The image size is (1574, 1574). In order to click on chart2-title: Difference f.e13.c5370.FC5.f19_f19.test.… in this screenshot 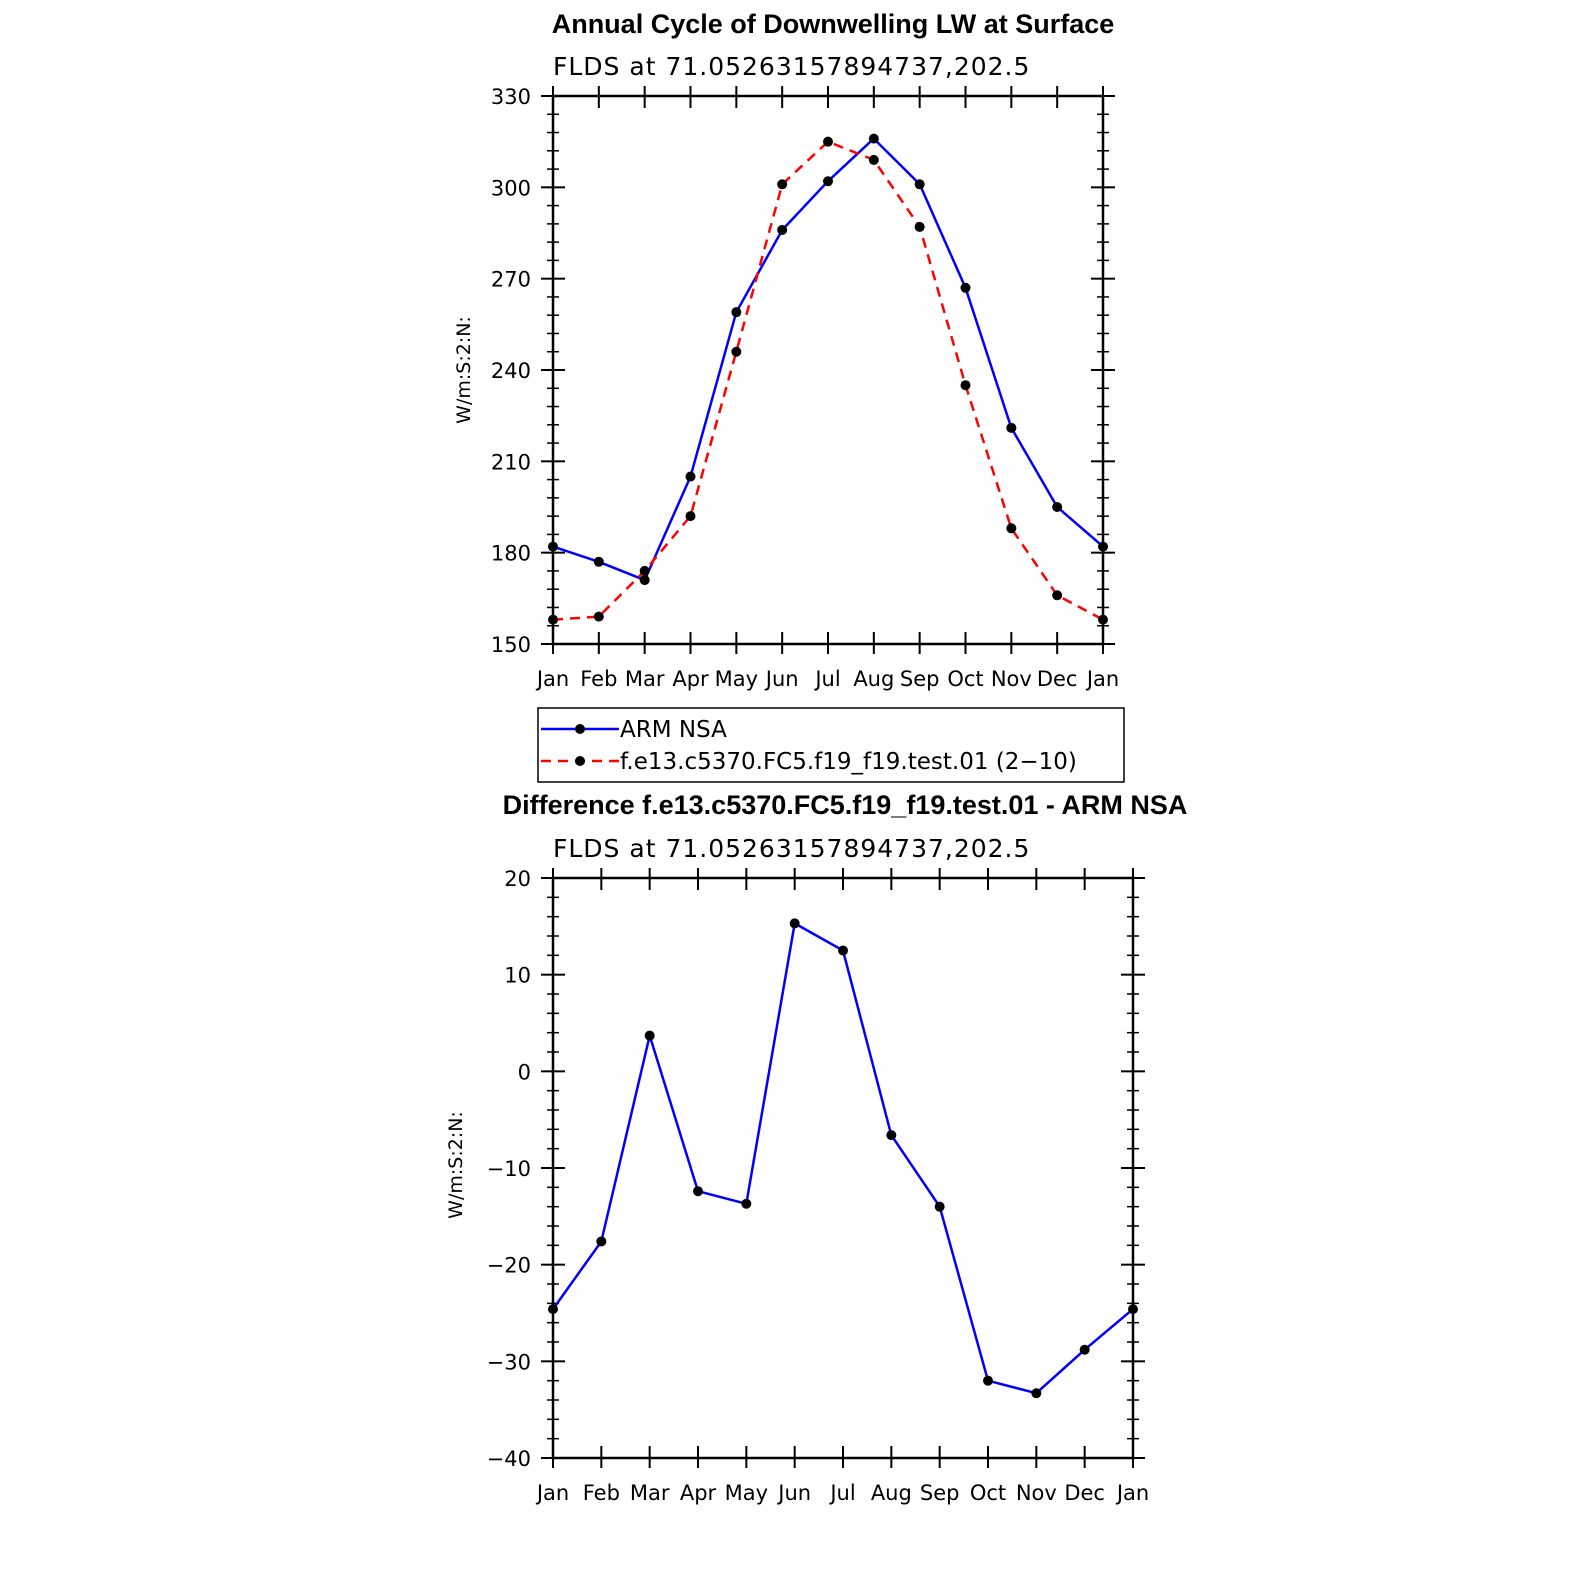, I will do `click(845, 805)`.